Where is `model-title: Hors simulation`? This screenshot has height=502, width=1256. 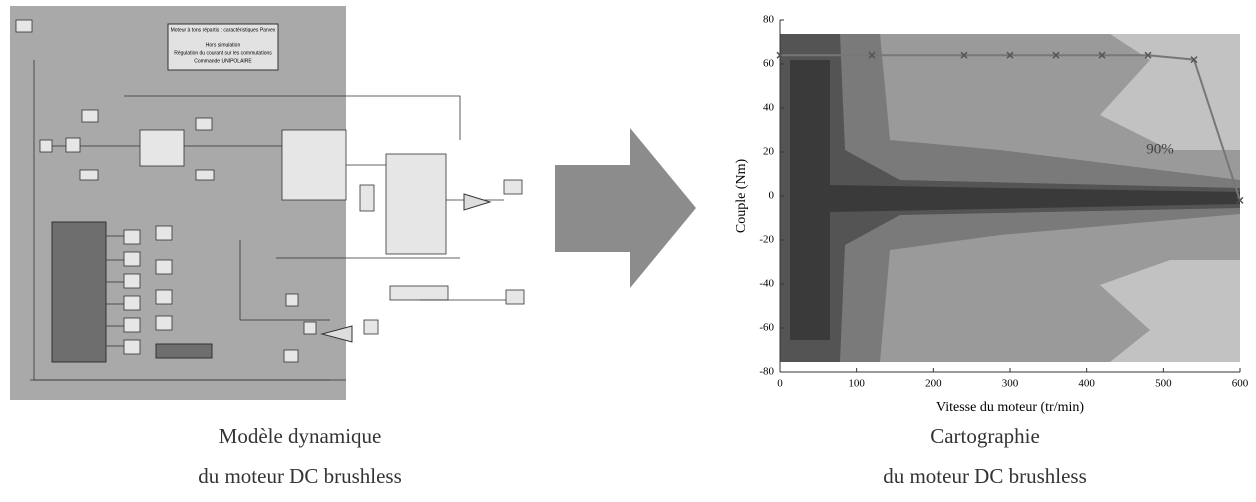
model-title: Hors simulation is located at coordinates (223, 45).